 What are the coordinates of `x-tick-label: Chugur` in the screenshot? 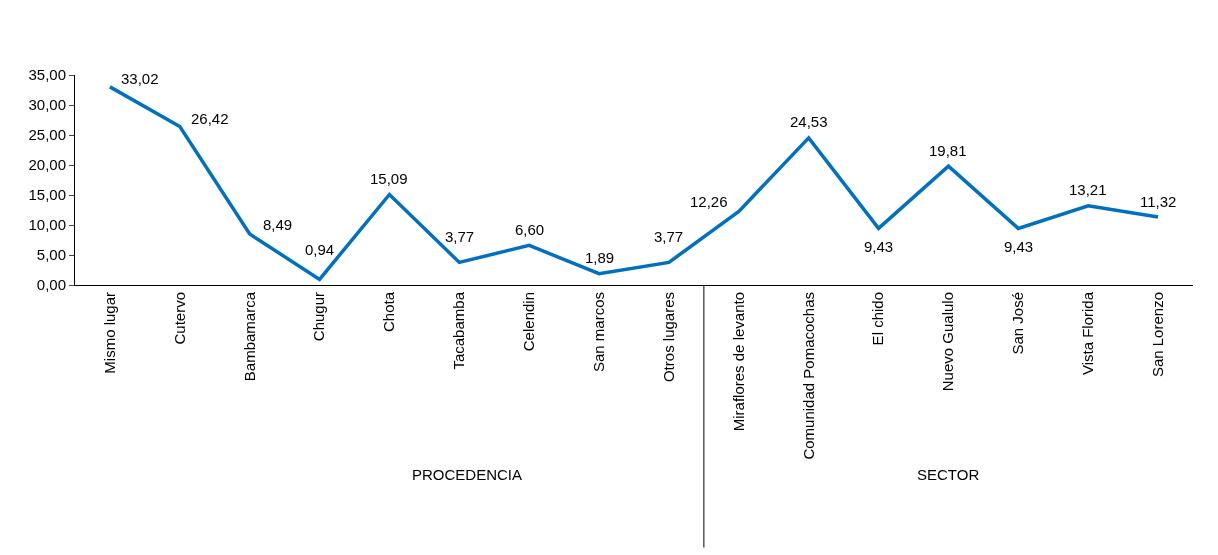 It's located at (319, 317).